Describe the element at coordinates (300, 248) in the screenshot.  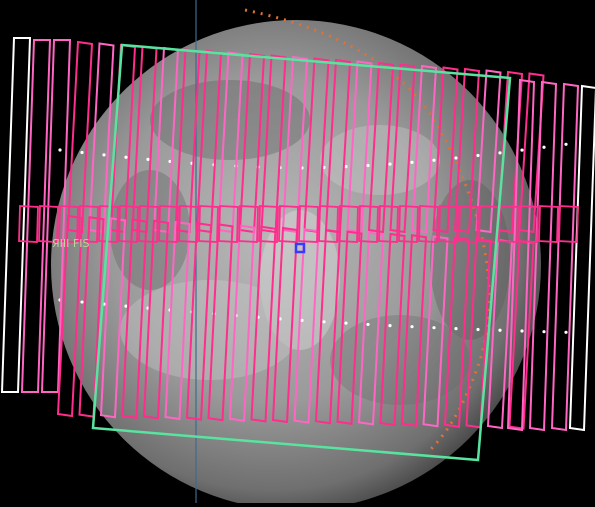
I see `target-marker-icon` at that location.